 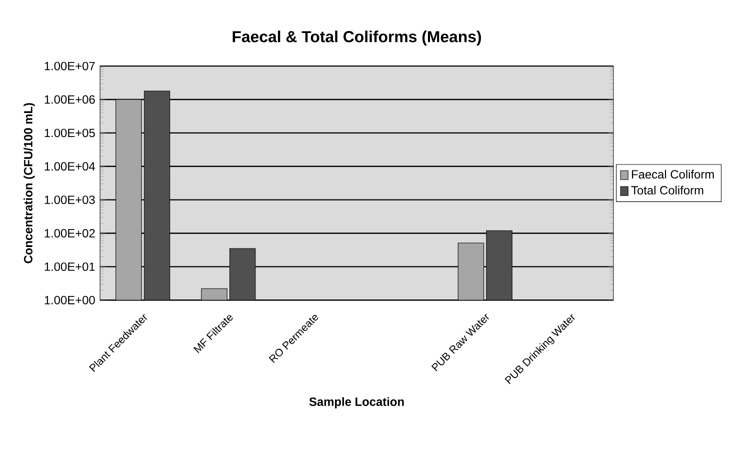 What do you see at coordinates (69, 166) in the screenshot?
I see `y-tick-label: 1.00E+04` at bounding box center [69, 166].